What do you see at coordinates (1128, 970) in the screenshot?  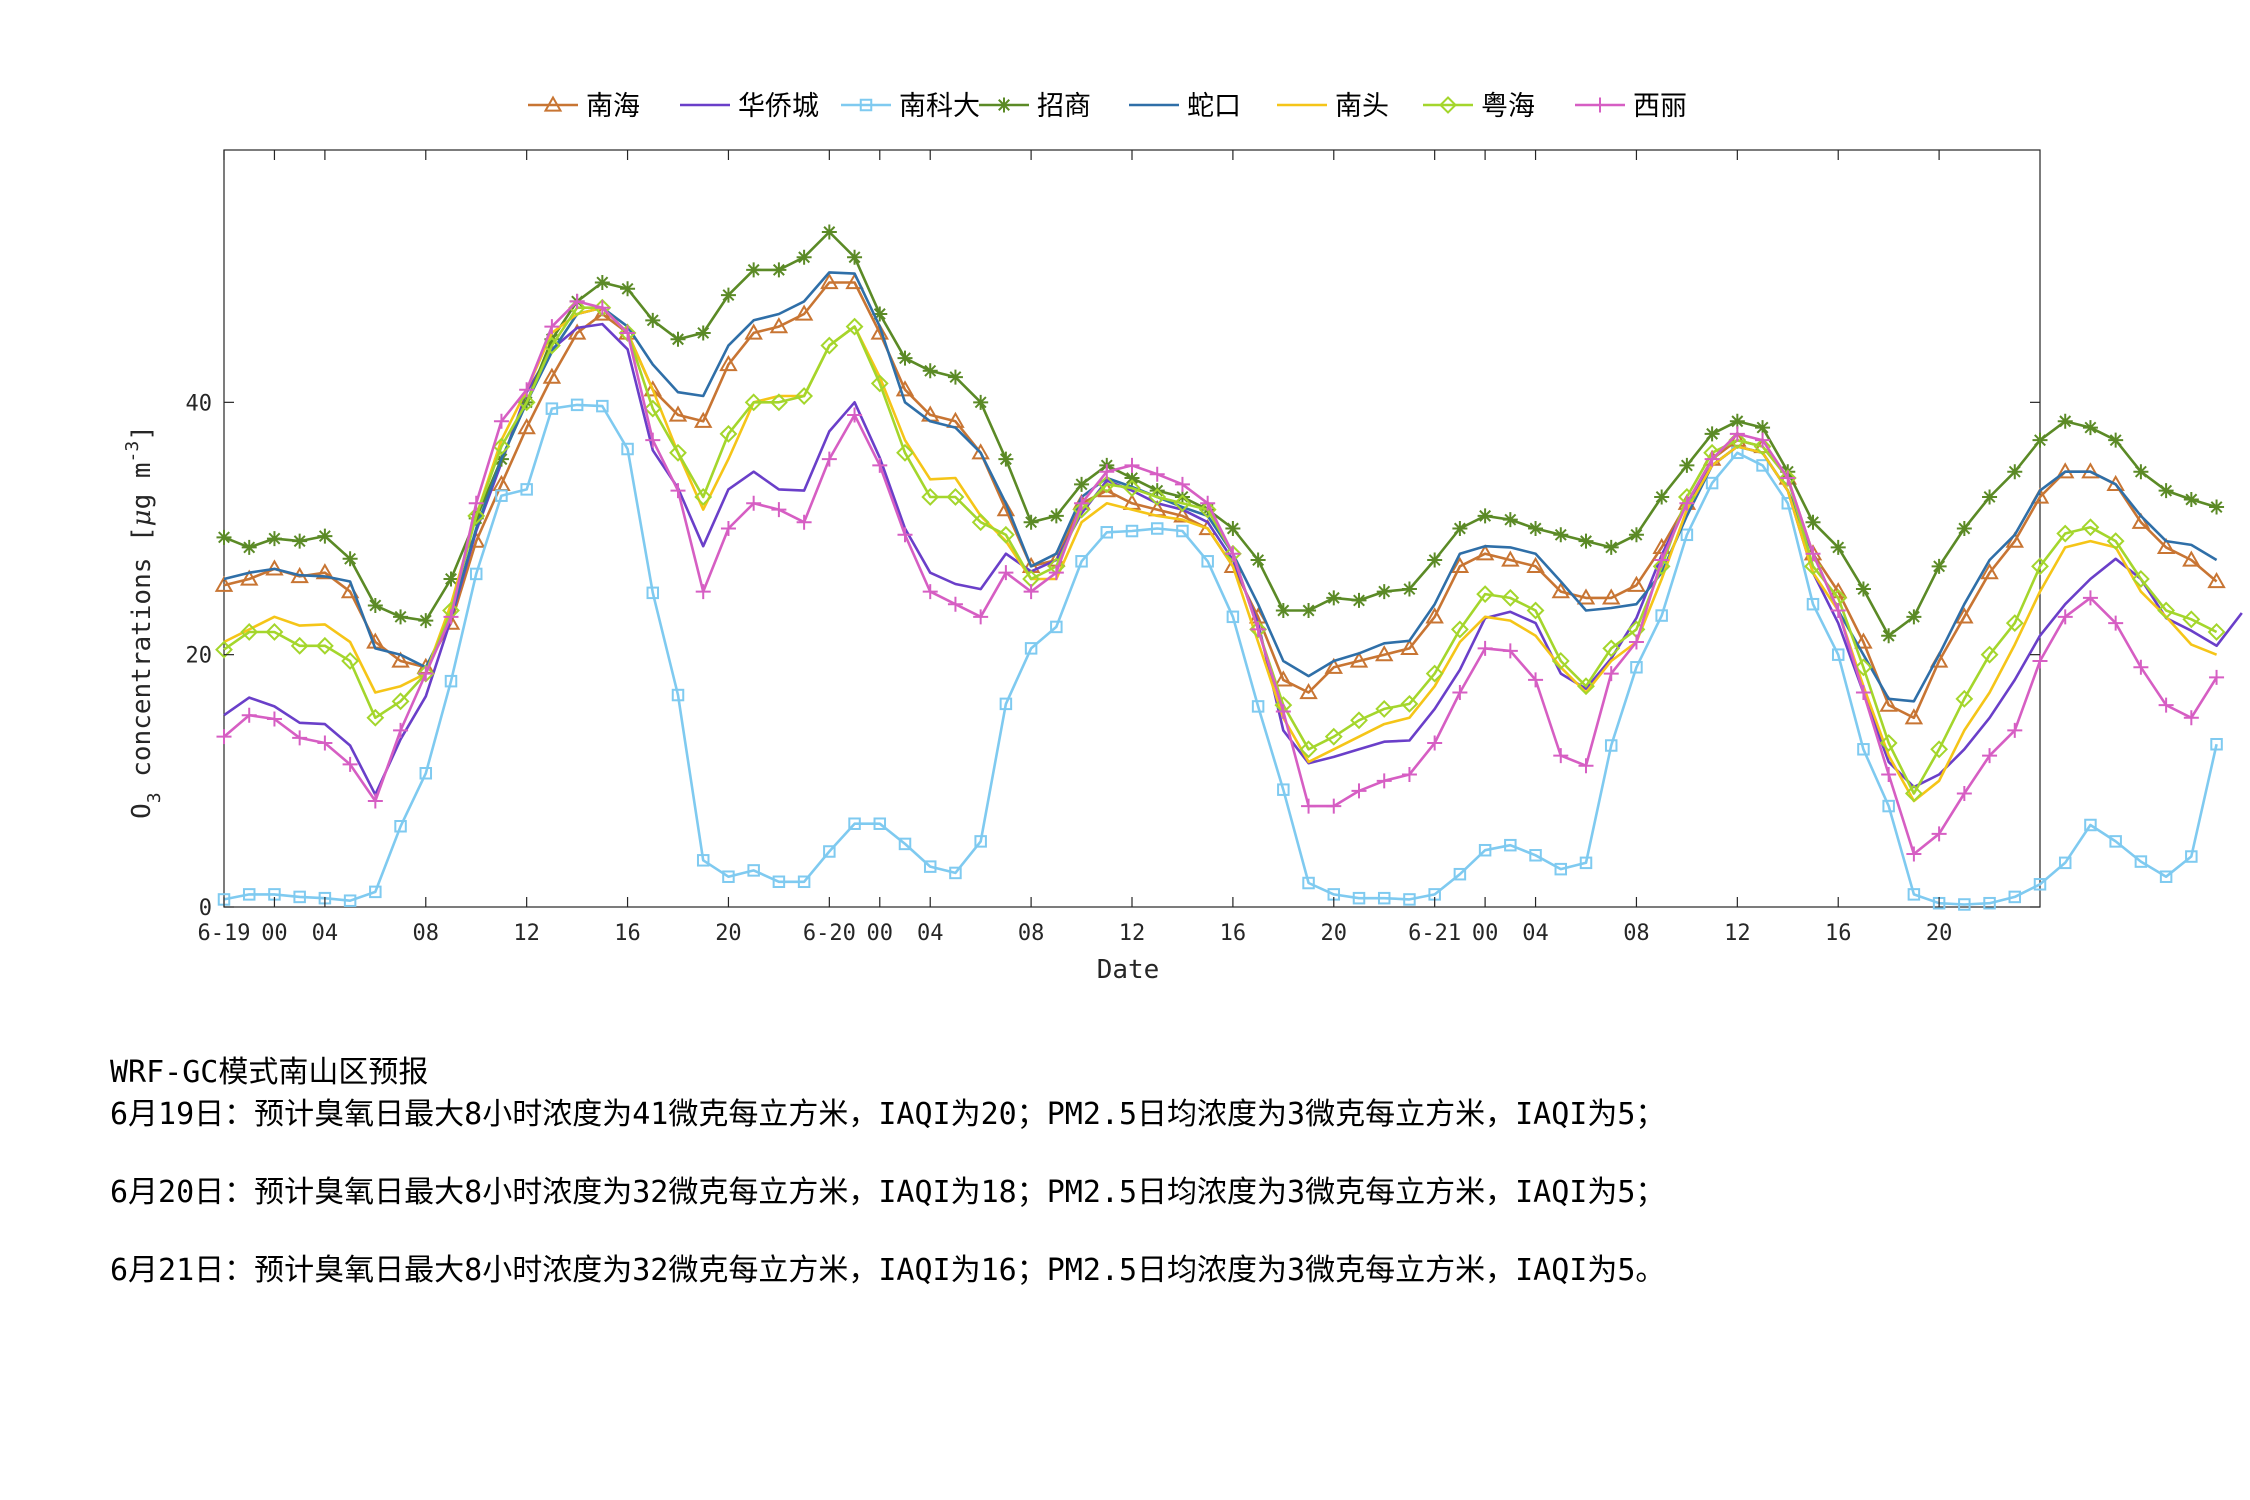 I see `x-axis-label: Date` at bounding box center [1128, 970].